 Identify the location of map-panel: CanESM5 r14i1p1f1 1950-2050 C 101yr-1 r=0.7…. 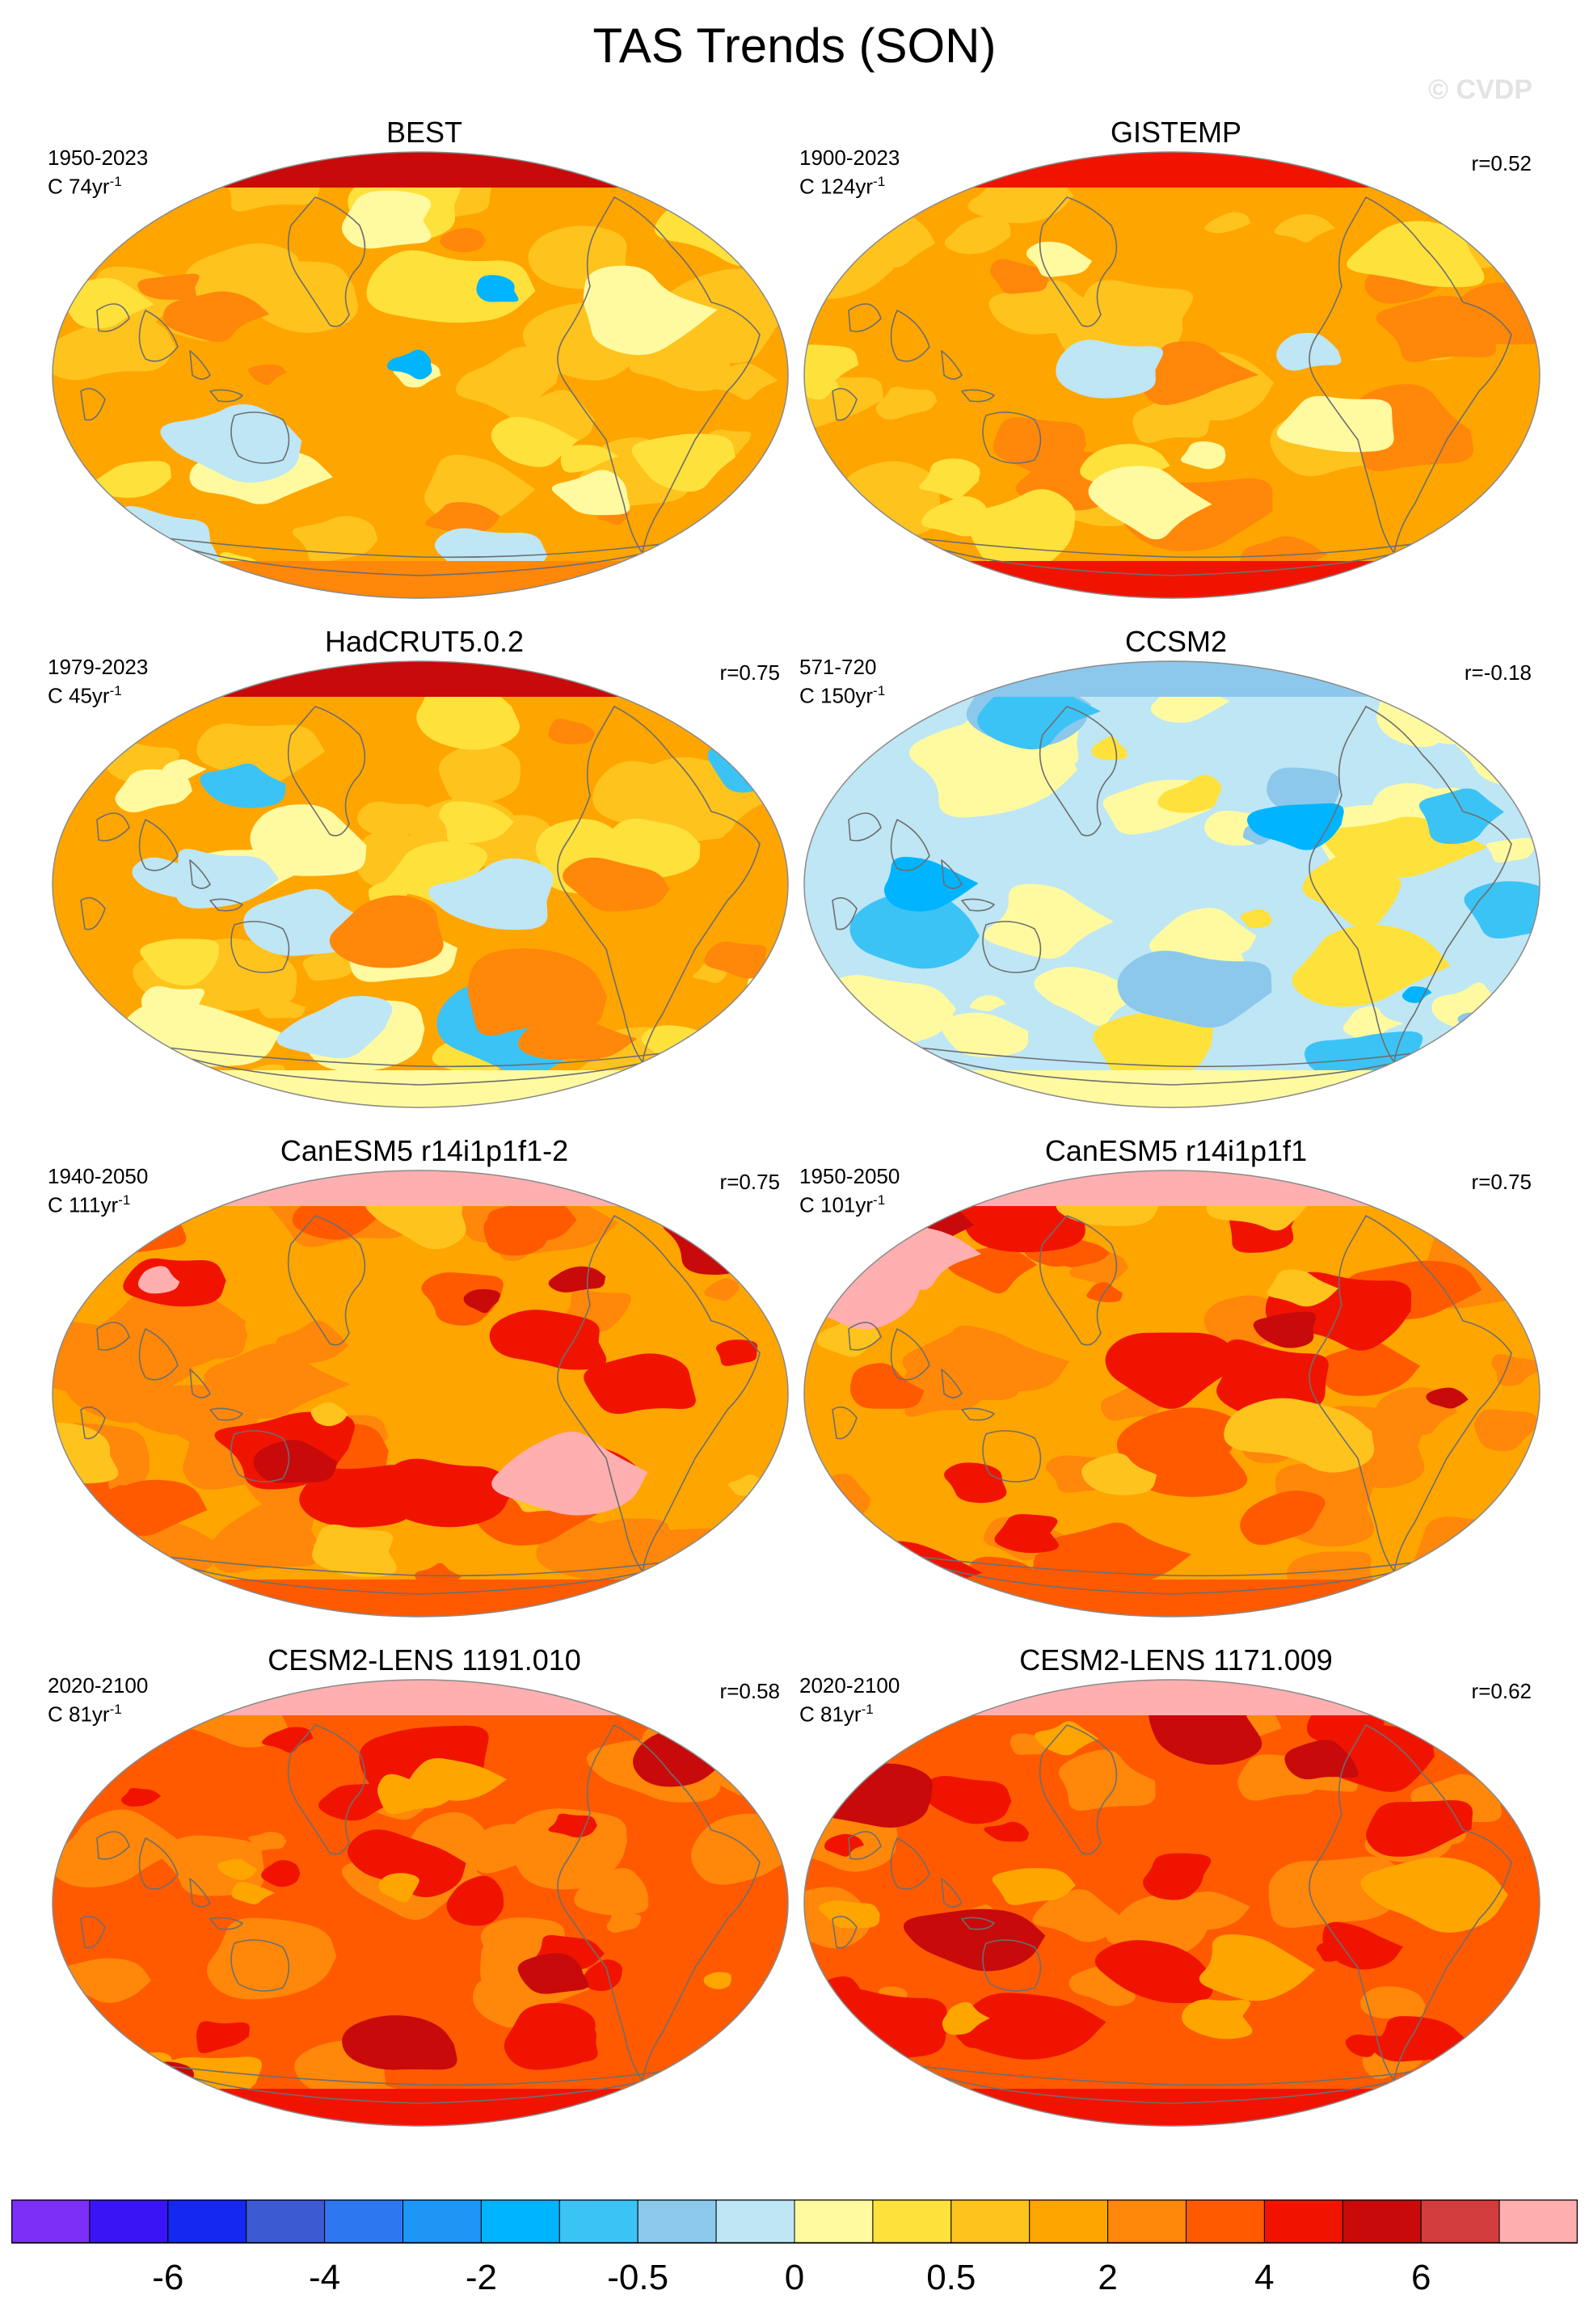
(1176, 1375).